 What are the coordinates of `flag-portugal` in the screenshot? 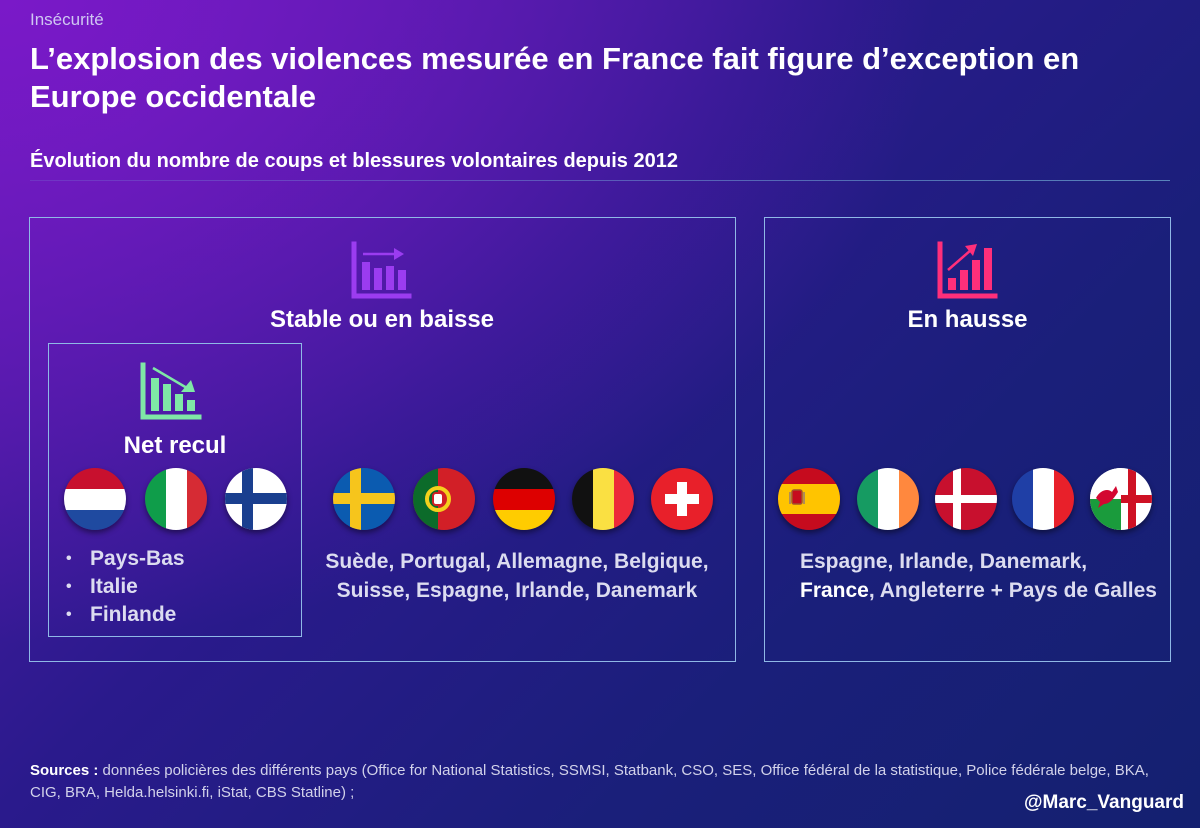 It's located at (444, 499).